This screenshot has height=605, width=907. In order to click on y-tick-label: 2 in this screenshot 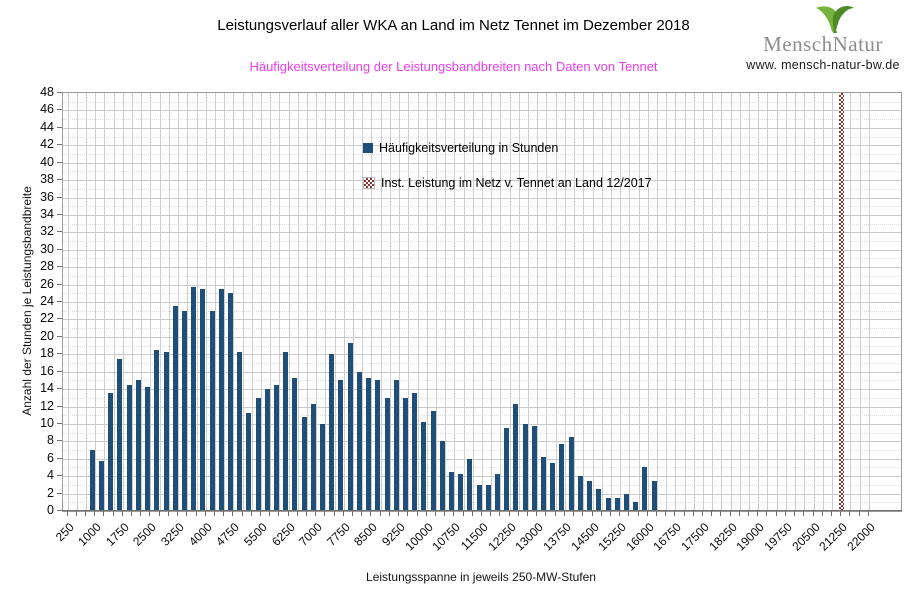, I will do `click(50, 492)`.